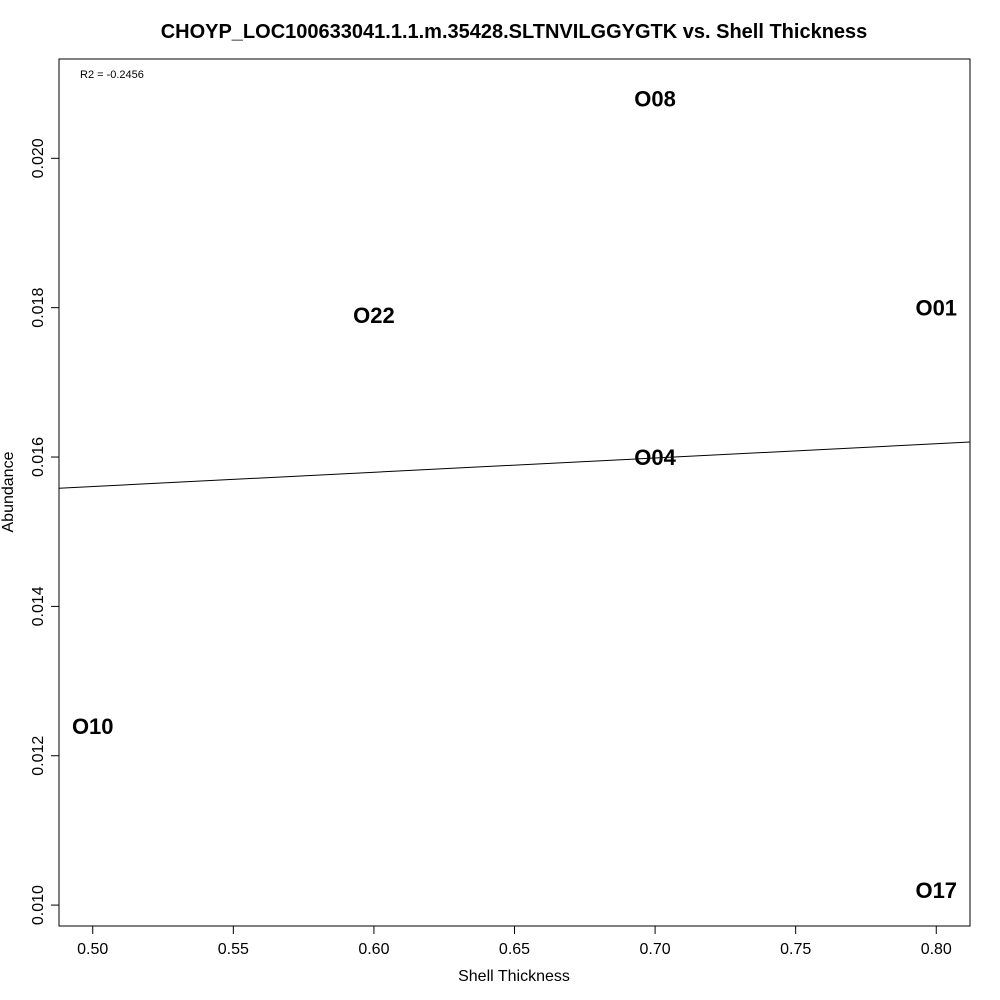 The height and width of the screenshot is (1000, 1000). Describe the element at coordinates (514, 949) in the screenshot. I see `x-tick-label: 0.65` at that location.